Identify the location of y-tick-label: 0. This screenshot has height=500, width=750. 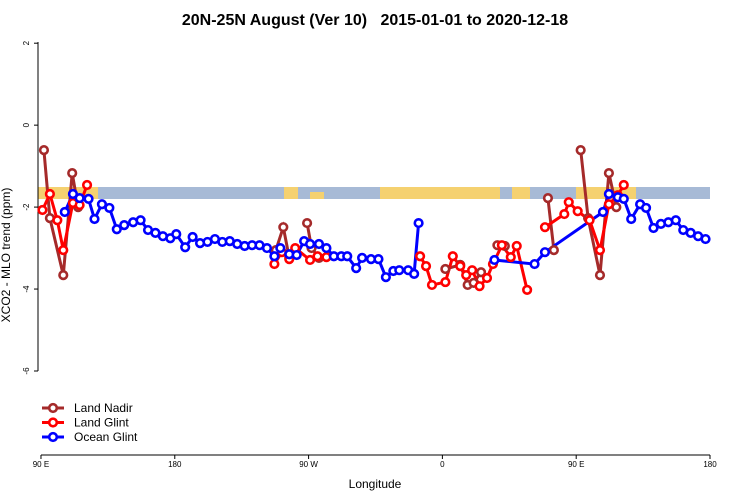
(26, 124).